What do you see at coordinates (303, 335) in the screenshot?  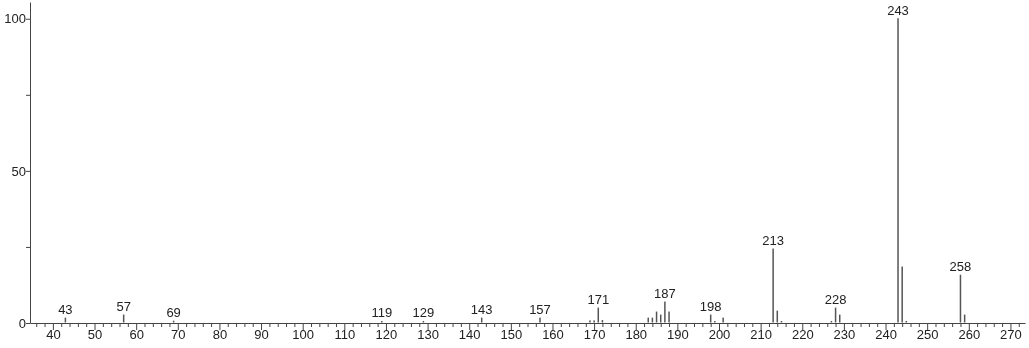 I see `x-tick-label: 100` at bounding box center [303, 335].